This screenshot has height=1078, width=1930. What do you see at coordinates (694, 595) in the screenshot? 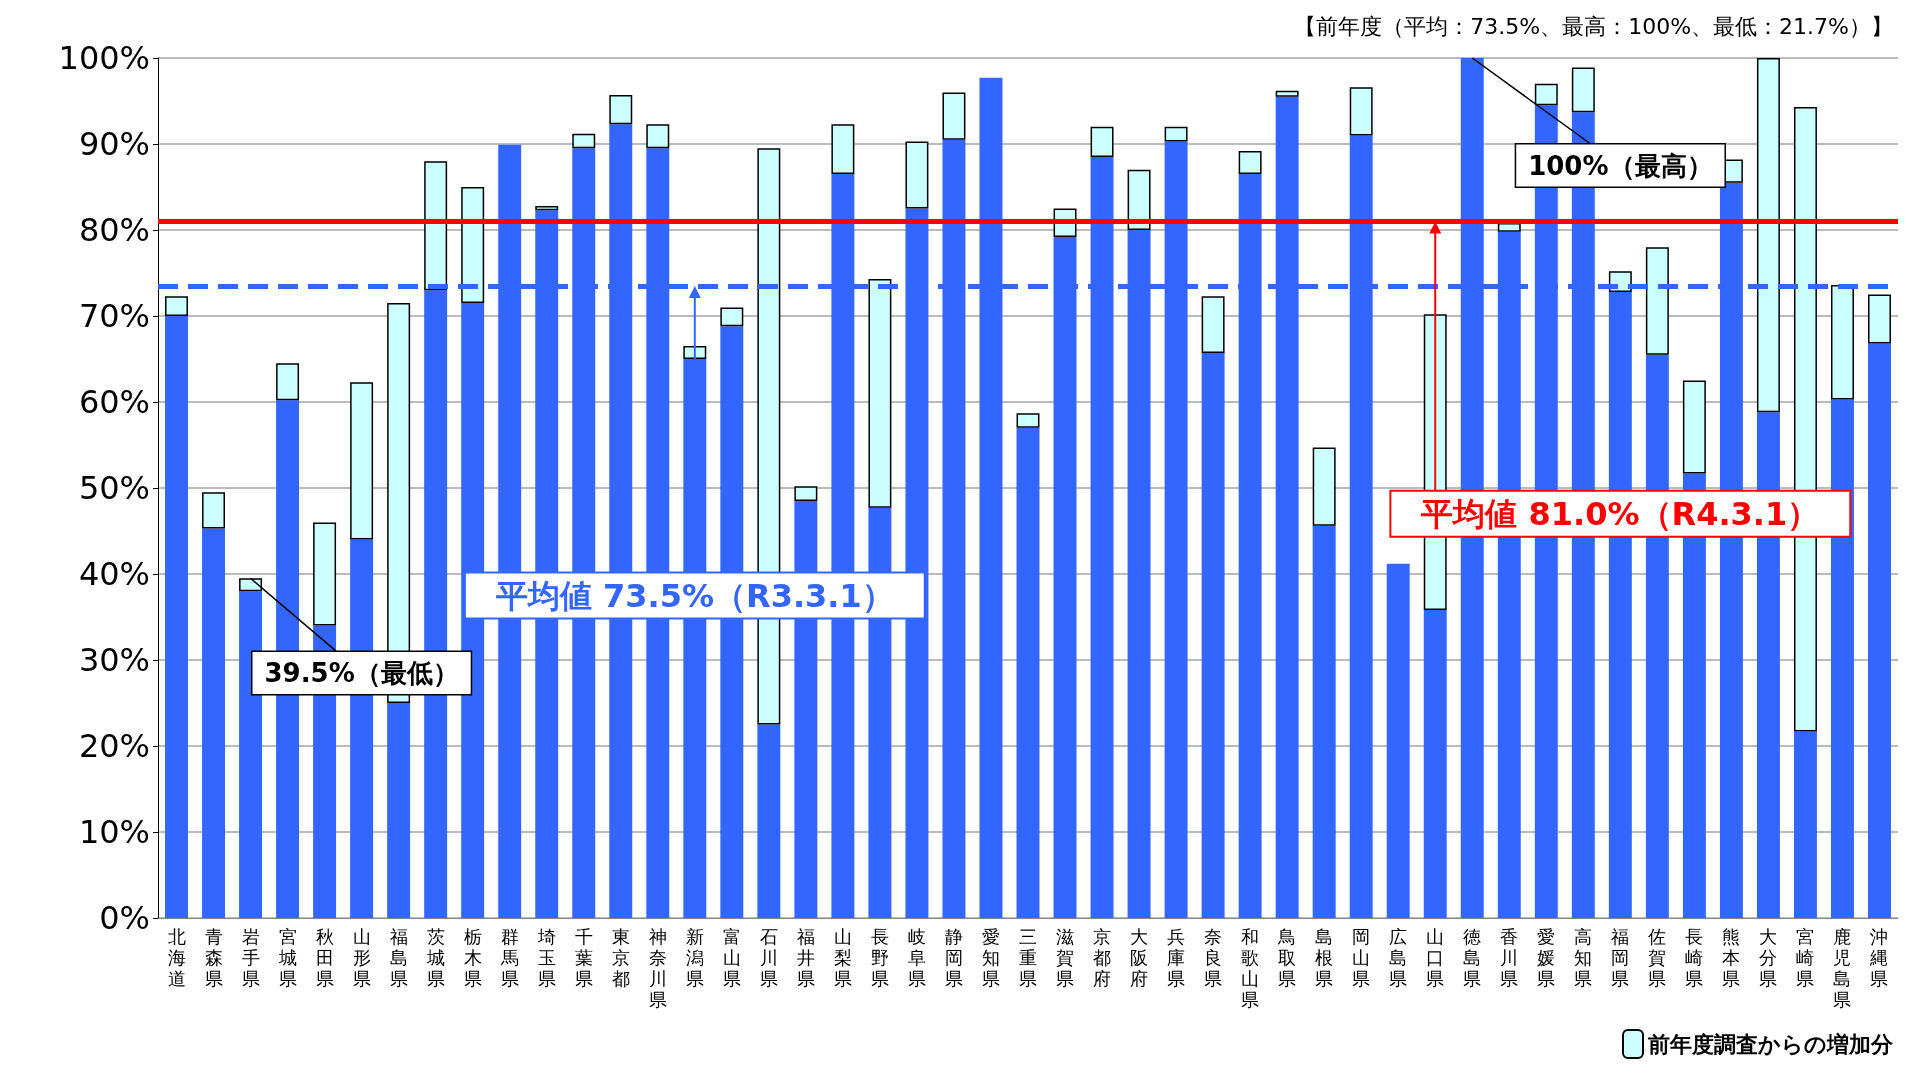
I see `ref-line-label: 平均値 73.5%（R3.3.1）` at bounding box center [694, 595].